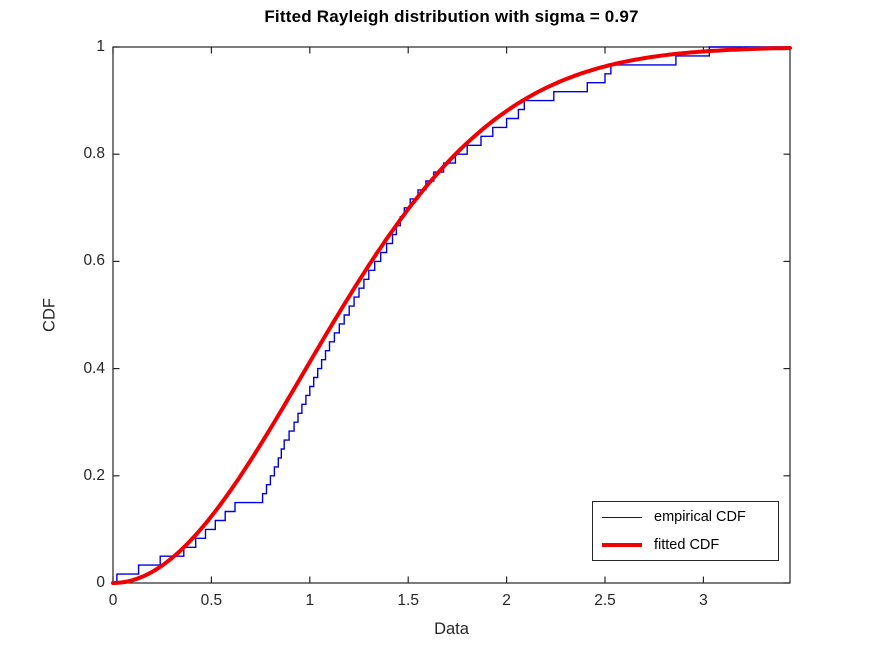 The image size is (872, 654). What do you see at coordinates (49, 315) in the screenshot?
I see `y-axis-label: CDF` at bounding box center [49, 315].